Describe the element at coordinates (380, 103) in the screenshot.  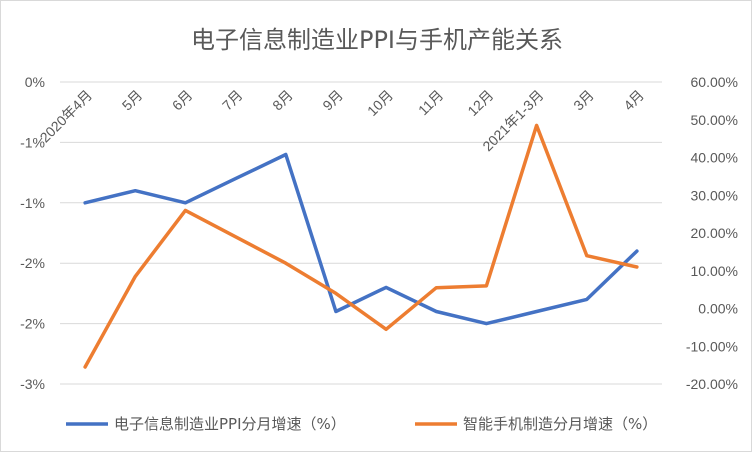
I see `x-axis-category-label: 10月` at that location.